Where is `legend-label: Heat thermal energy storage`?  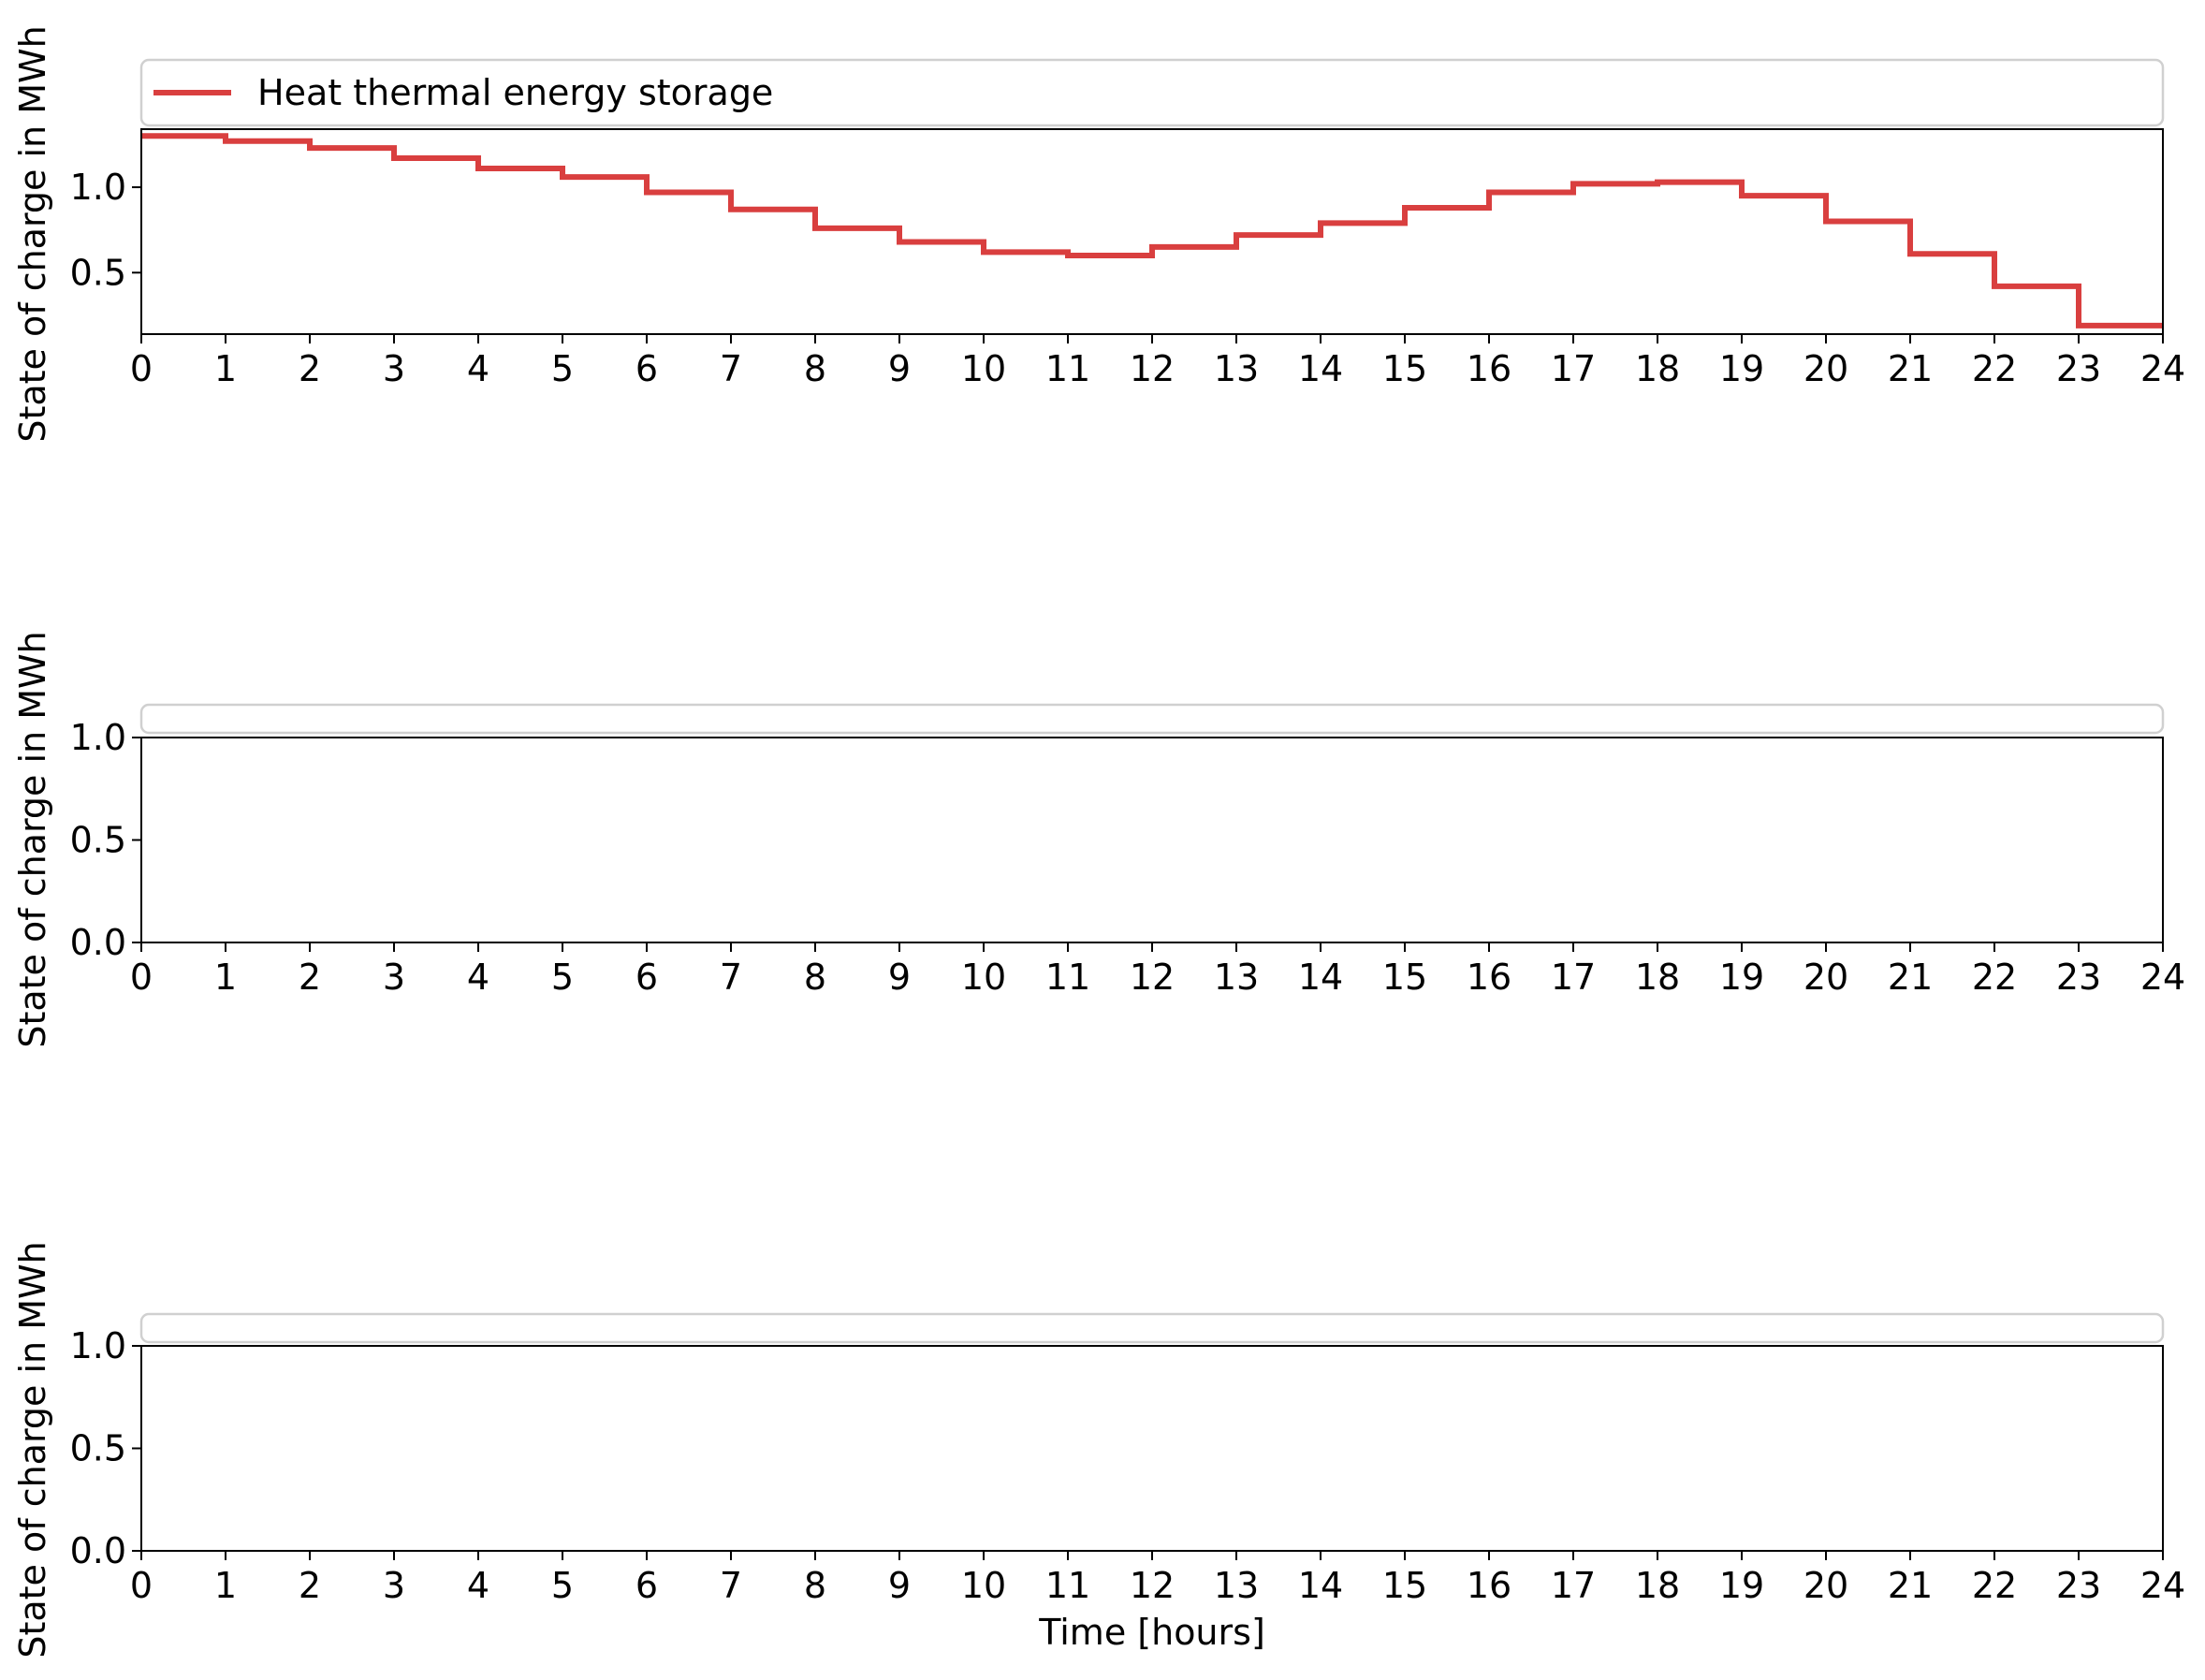 legend-label: Heat thermal energy storage is located at coordinates (515, 92).